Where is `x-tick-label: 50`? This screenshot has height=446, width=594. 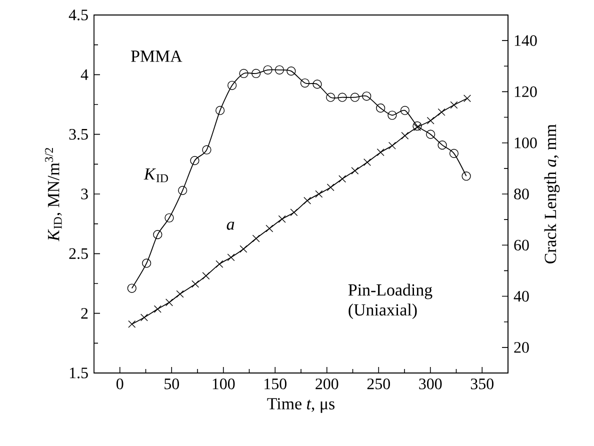
x-tick-label: 50 is located at coordinates (171, 384).